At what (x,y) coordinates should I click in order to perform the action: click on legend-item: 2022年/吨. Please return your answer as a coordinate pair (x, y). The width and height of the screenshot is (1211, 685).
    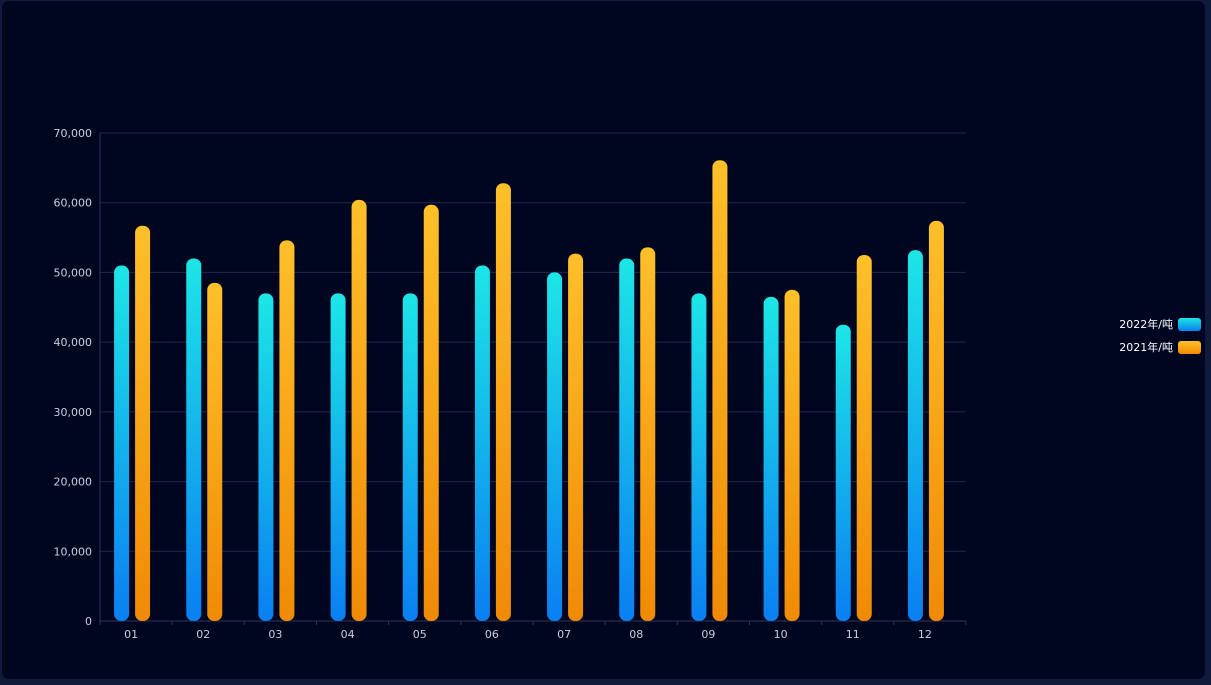
    Looking at the image, I should click on (1160, 324).